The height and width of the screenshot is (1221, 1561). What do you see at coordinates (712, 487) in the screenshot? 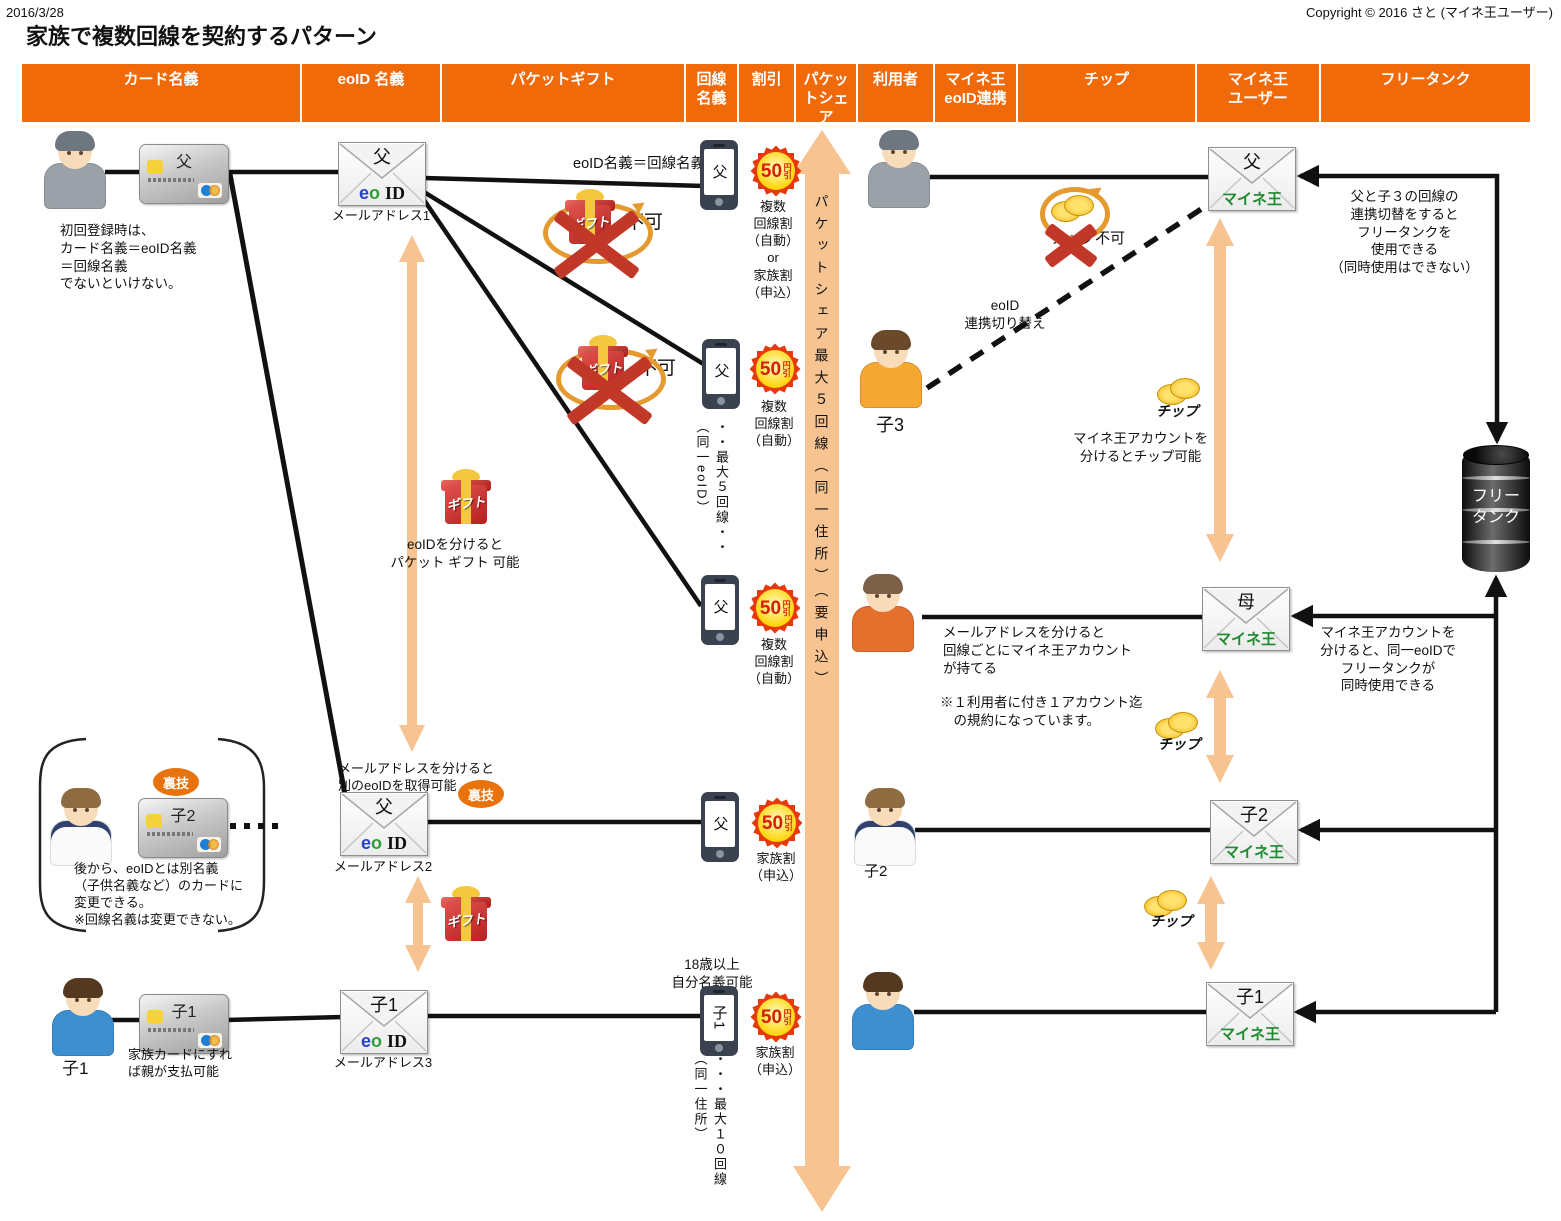
I see `phone2-side-note: ・・最大５回線・・ （同一eoID）` at bounding box center [712, 487].